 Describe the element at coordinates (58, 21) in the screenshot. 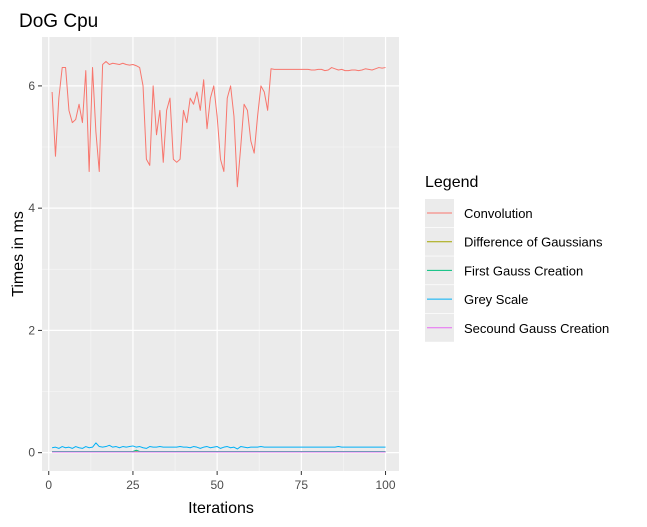

I see `chart-title: DoG Cpu` at that location.